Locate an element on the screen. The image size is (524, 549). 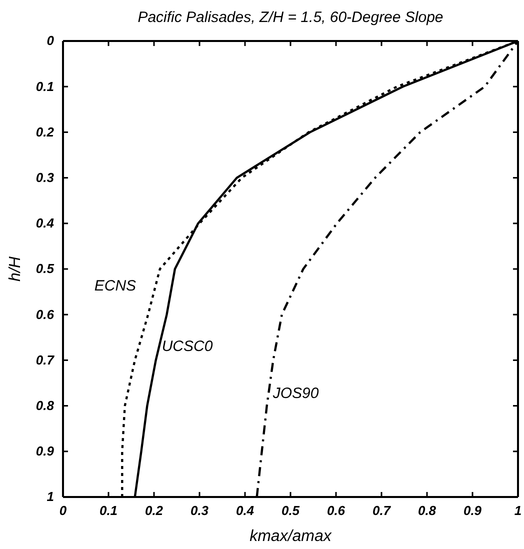
x-tick-label: 0.9 is located at coordinates (472, 510).